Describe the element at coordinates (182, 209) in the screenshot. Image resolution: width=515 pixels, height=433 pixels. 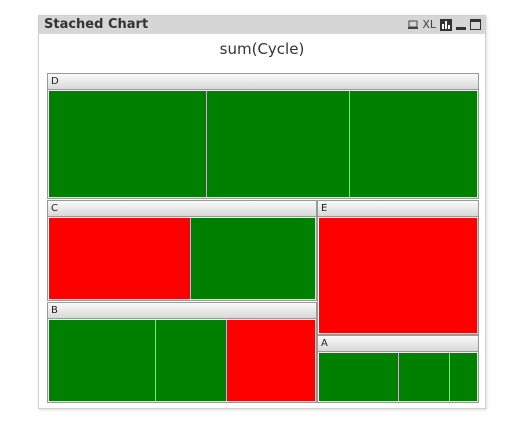
I see `group-label: C` at that location.